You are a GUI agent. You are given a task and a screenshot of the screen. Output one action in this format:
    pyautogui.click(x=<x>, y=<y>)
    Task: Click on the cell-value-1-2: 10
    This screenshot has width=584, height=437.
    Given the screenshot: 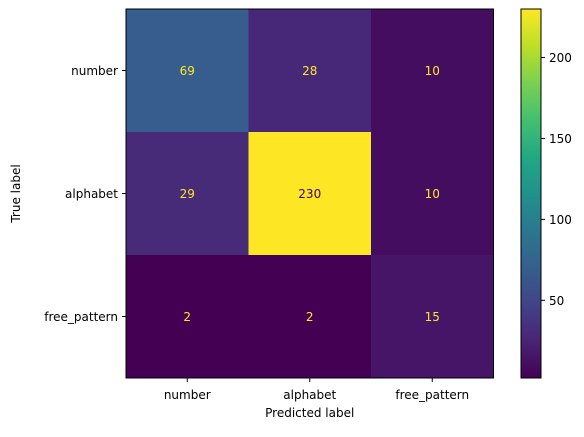 What is the action you would take?
    pyautogui.click(x=432, y=194)
    